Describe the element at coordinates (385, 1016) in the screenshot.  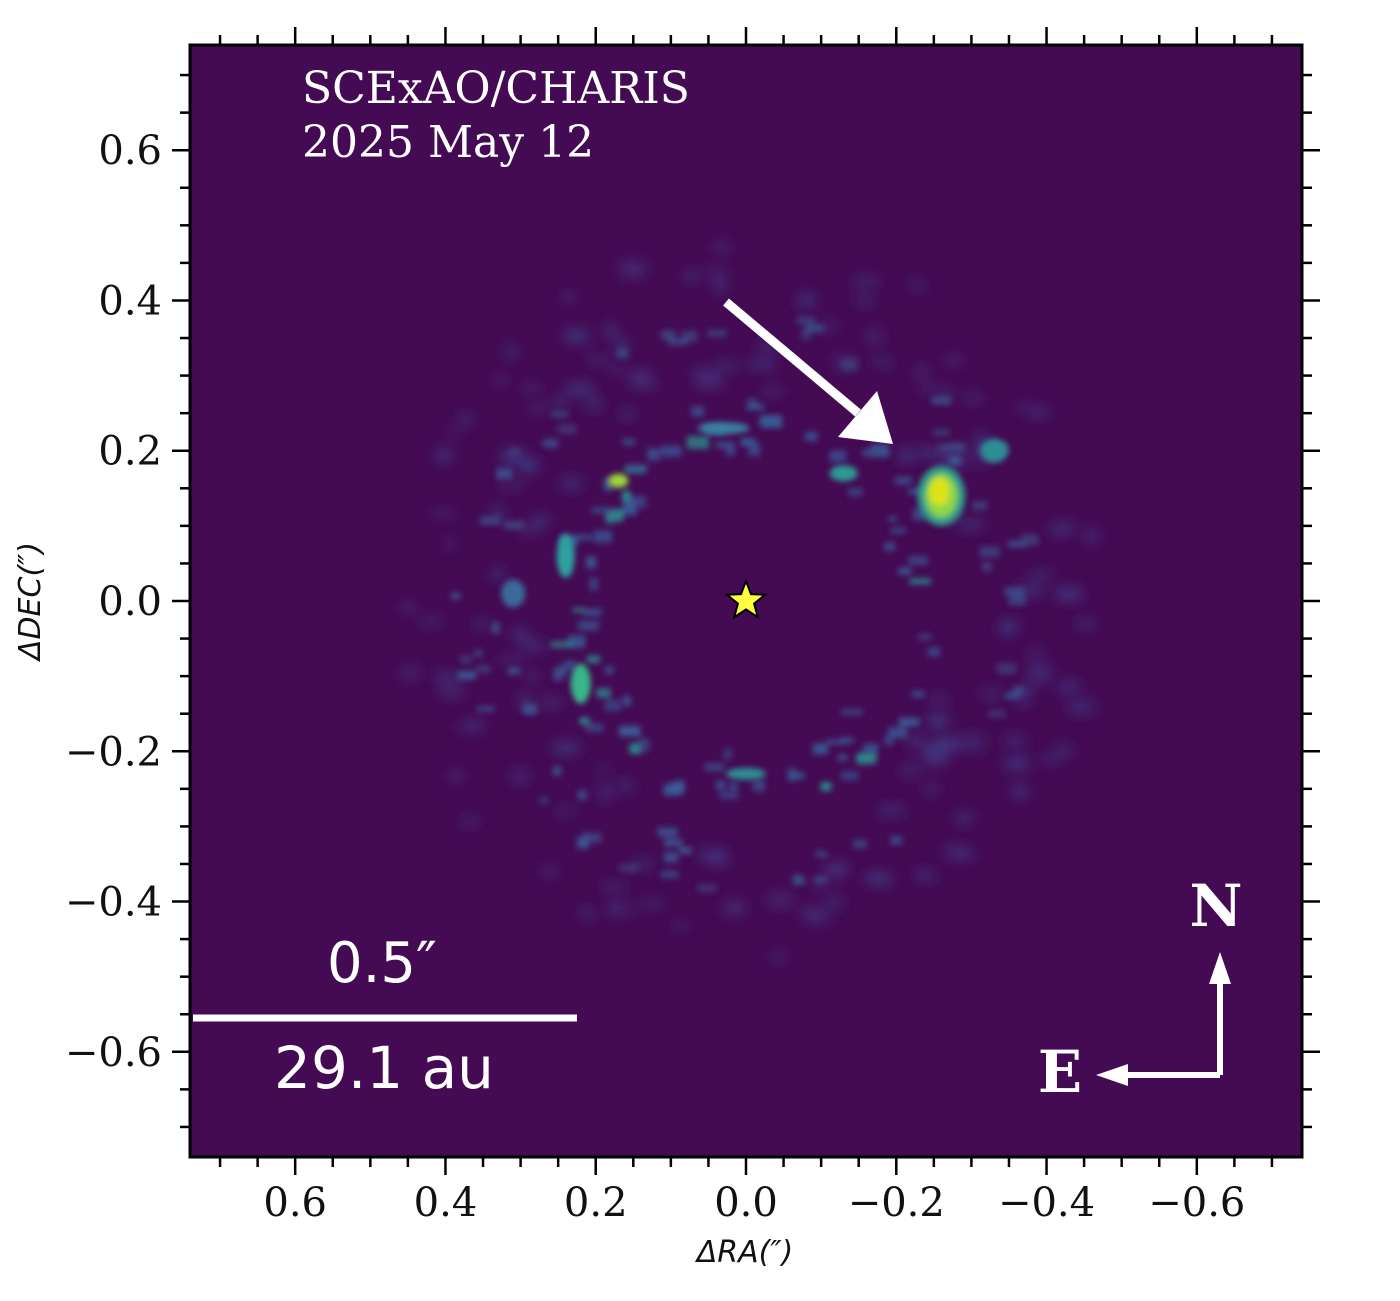
I see `scale-bar: 0.5″ 29.1 au` at that location.